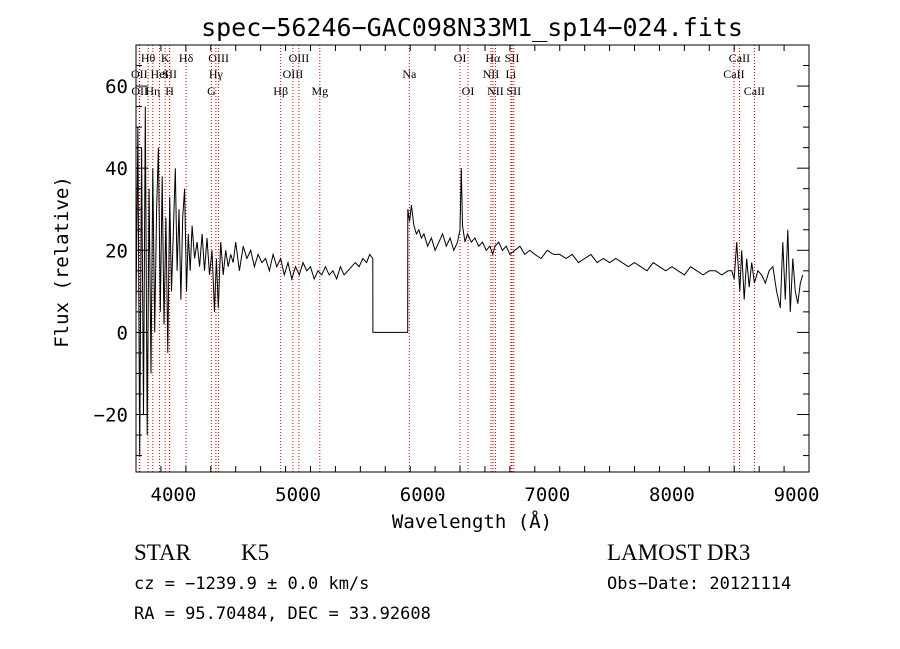  What do you see at coordinates (754, 91) in the screenshot?
I see `line-label-27: CaII` at bounding box center [754, 91].